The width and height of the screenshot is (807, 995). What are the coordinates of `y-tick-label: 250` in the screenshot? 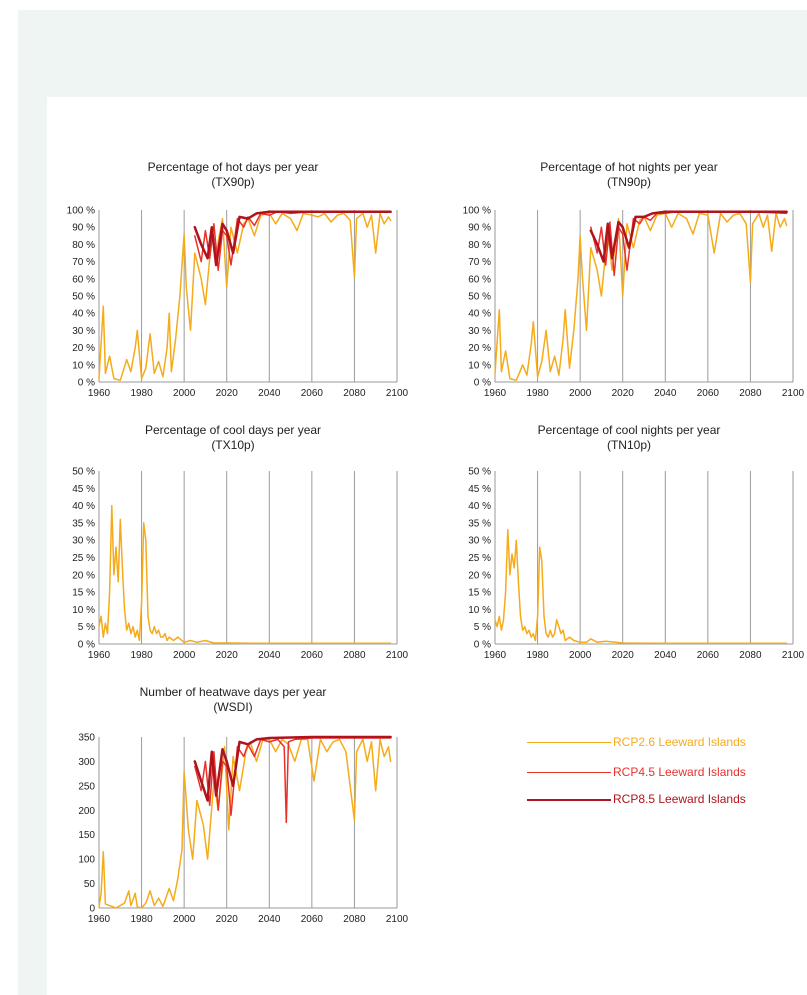 It's located at (86, 786).